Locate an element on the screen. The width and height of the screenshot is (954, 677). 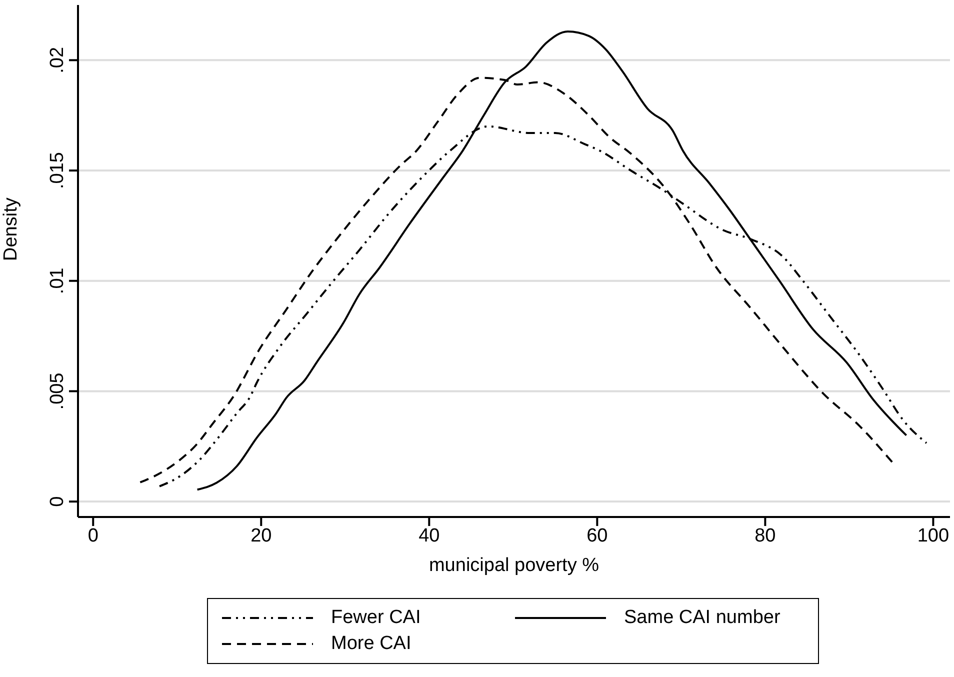
y-axis-title: Density is located at coordinates (11, 229).